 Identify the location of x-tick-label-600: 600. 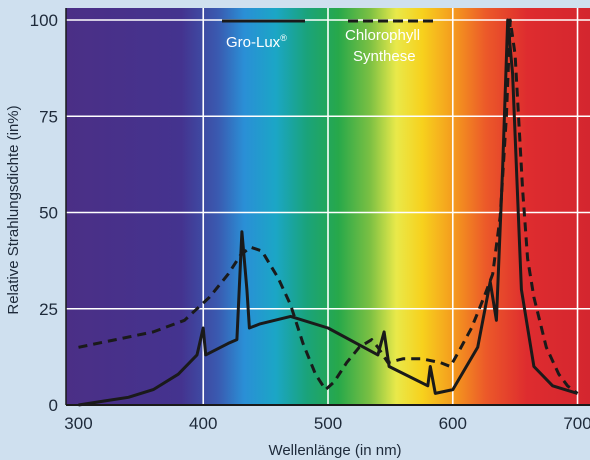
(453, 423).